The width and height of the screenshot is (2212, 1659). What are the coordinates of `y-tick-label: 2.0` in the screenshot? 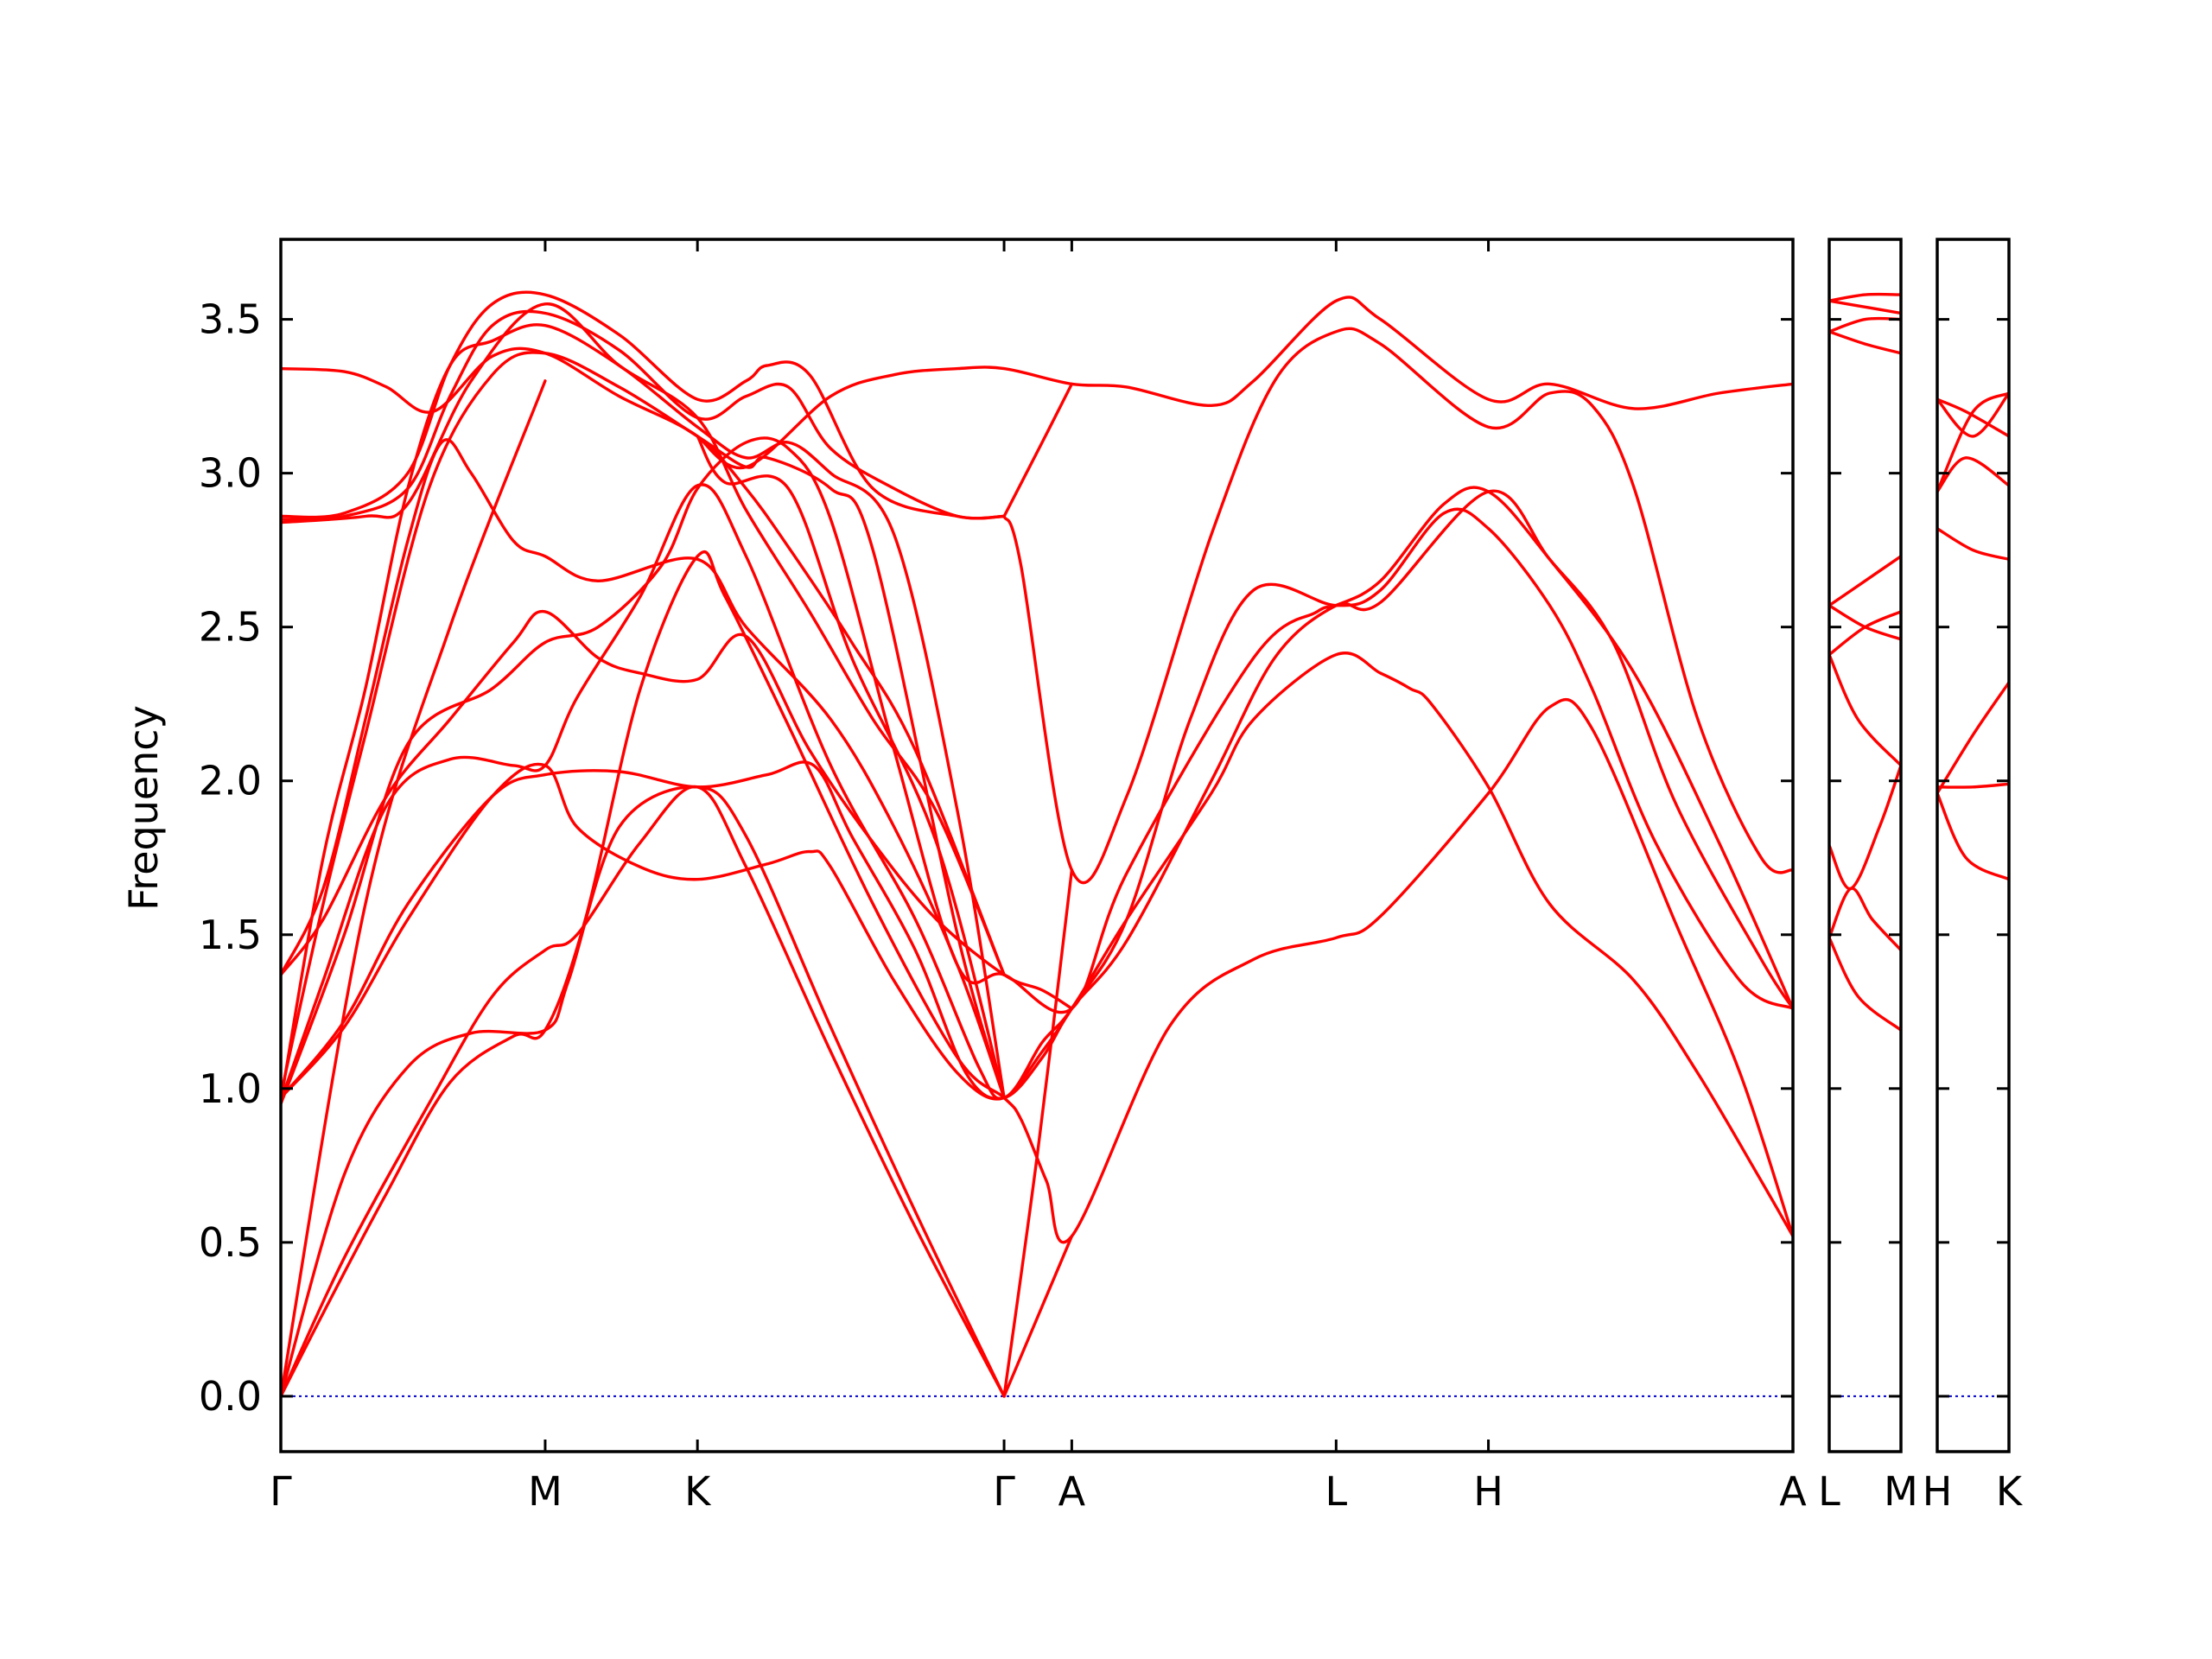 It's located at (231, 781).